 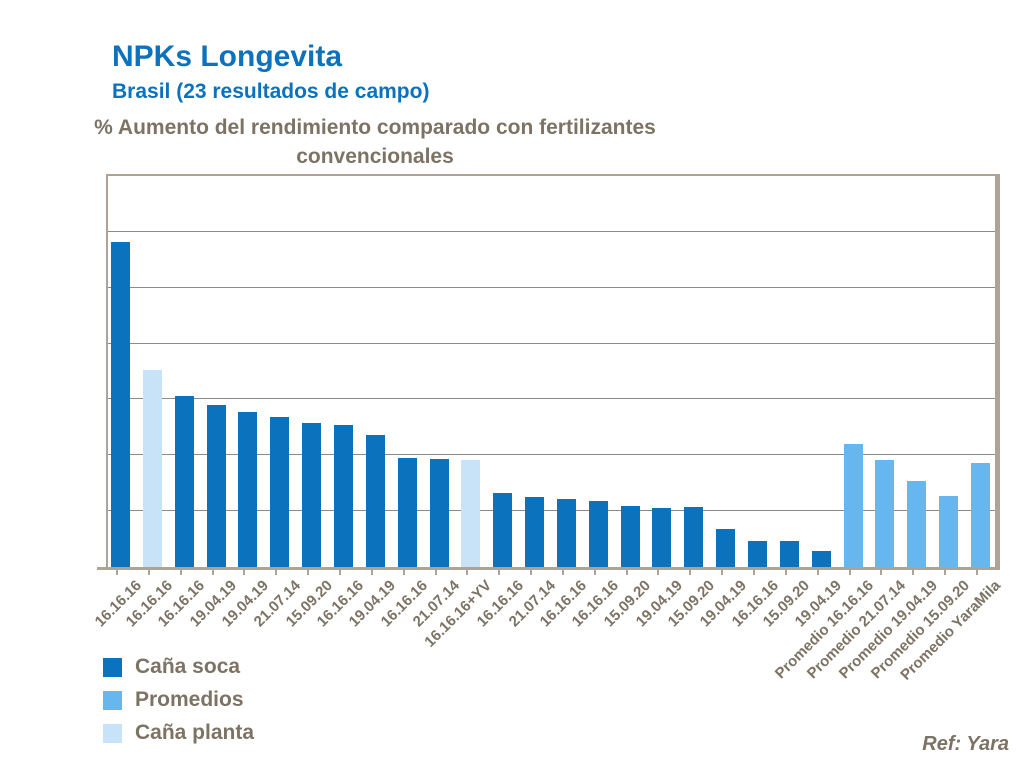 What do you see at coordinates (112, 700) in the screenshot?
I see `legend-swatch-promedios` at bounding box center [112, 700].